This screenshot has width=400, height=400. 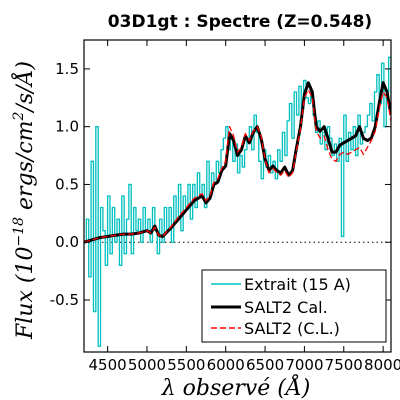 What do you see at coordinates (297, 284) in the screenshot?
I see `legend-label-extrait: Extrait (15 A)` at bounding box center [297, 284].